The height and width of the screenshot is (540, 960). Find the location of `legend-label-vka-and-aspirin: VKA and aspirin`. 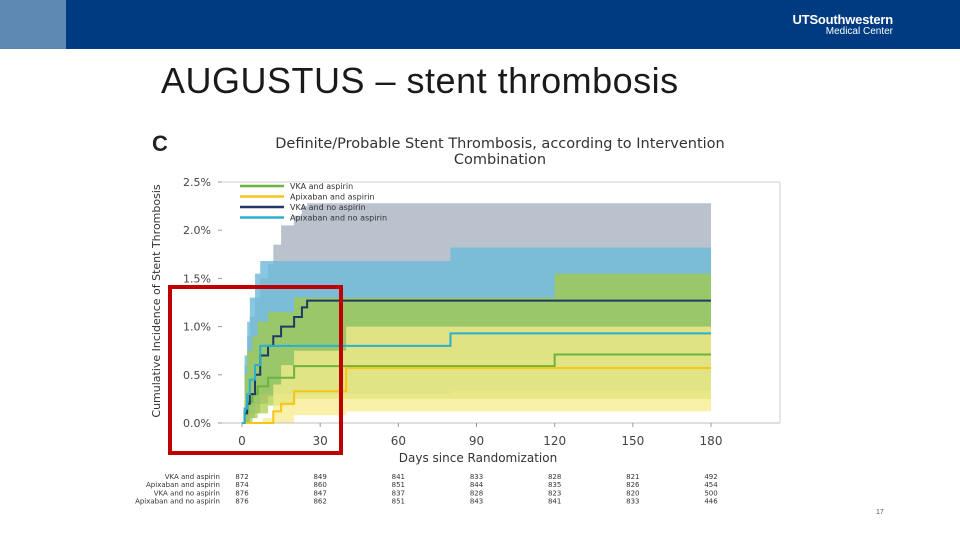

legend-label-vka-and-aspirin: VKA and aspirin is located at coordinates (321, 186).